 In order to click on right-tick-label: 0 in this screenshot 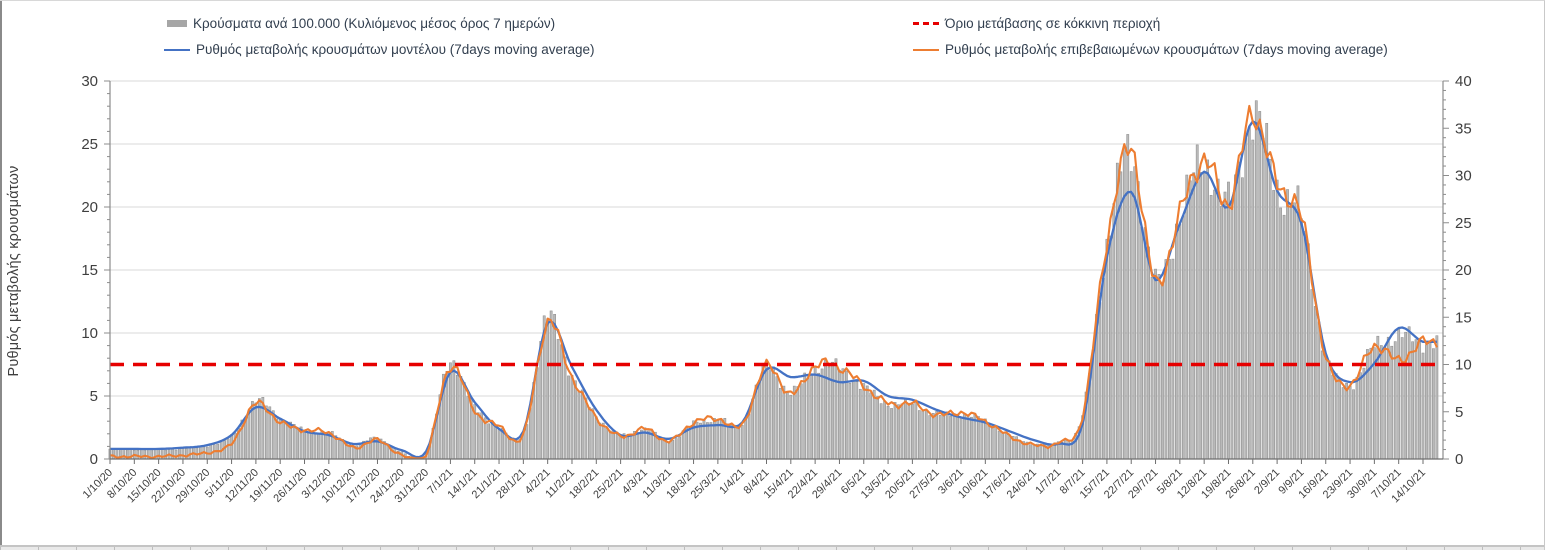, I will do `click(1459, 459)`.